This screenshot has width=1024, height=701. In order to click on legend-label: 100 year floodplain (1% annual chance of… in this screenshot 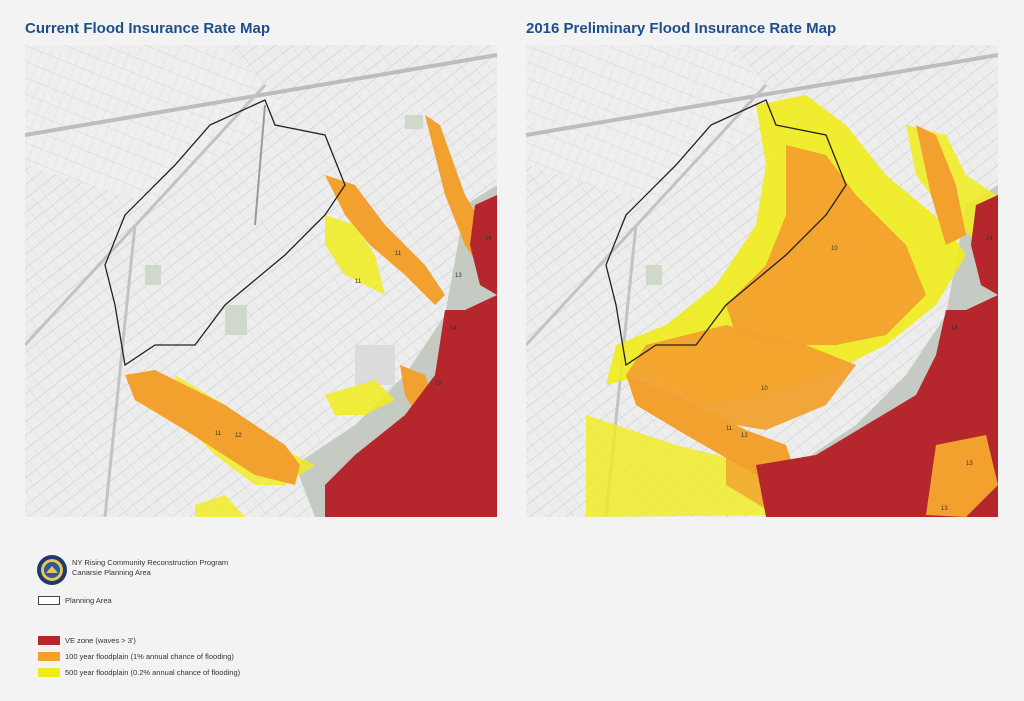, I will do `click(149, 656)`.